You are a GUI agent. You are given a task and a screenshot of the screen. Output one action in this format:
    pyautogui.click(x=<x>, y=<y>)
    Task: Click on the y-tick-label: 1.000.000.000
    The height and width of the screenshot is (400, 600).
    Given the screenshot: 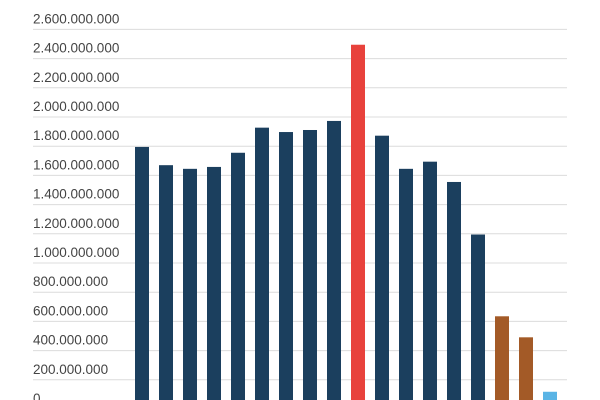 What is the action you would take?
    pyautogui.click(x=76, y=252)
    